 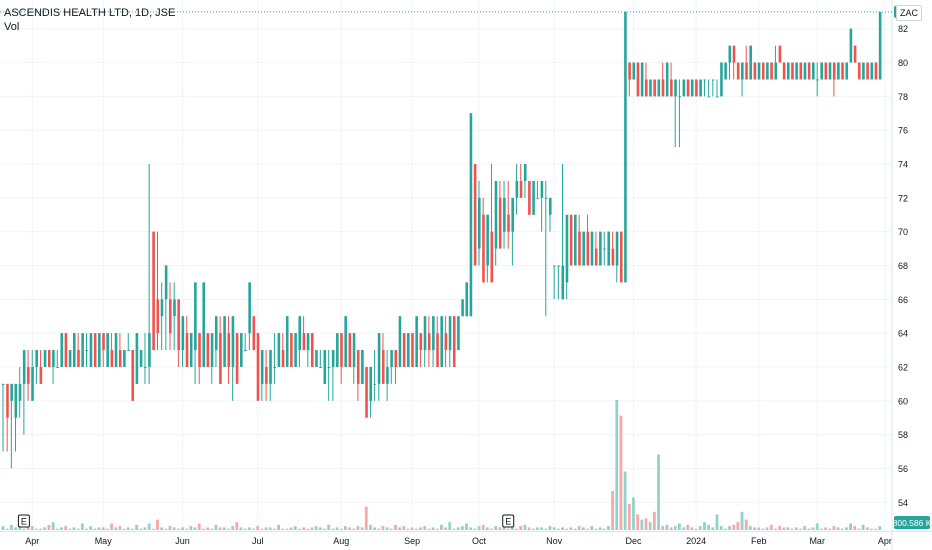 What do you see at coordinates (258, 541) in the screenshot?
I see `x-tick-label: Jul` at bounding box center [258, 541].